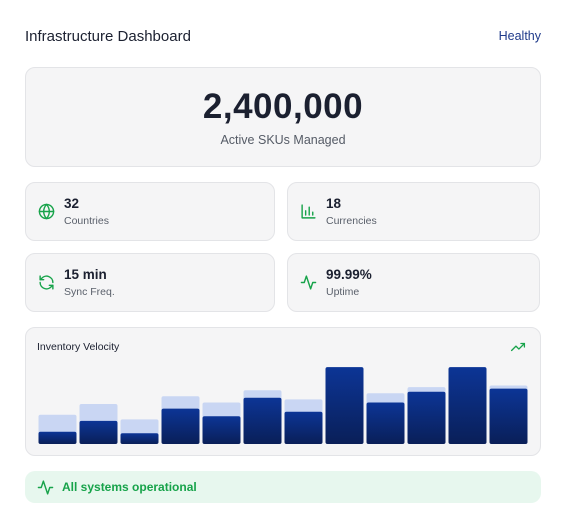  I want to click on globe-icon, so click(46, 212).